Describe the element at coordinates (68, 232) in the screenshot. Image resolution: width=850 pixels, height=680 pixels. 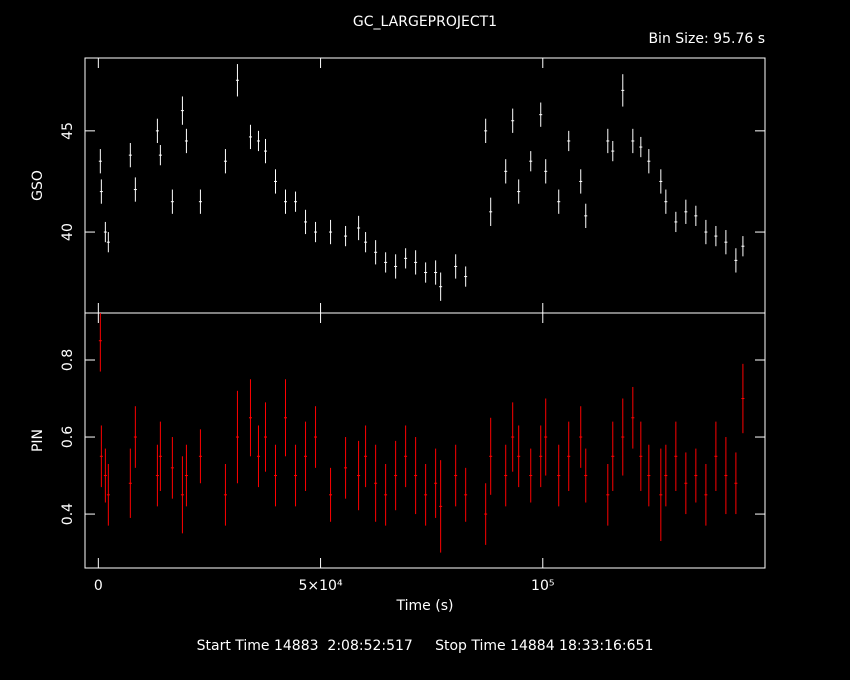
I see `y-tick-label: 40` at that location.